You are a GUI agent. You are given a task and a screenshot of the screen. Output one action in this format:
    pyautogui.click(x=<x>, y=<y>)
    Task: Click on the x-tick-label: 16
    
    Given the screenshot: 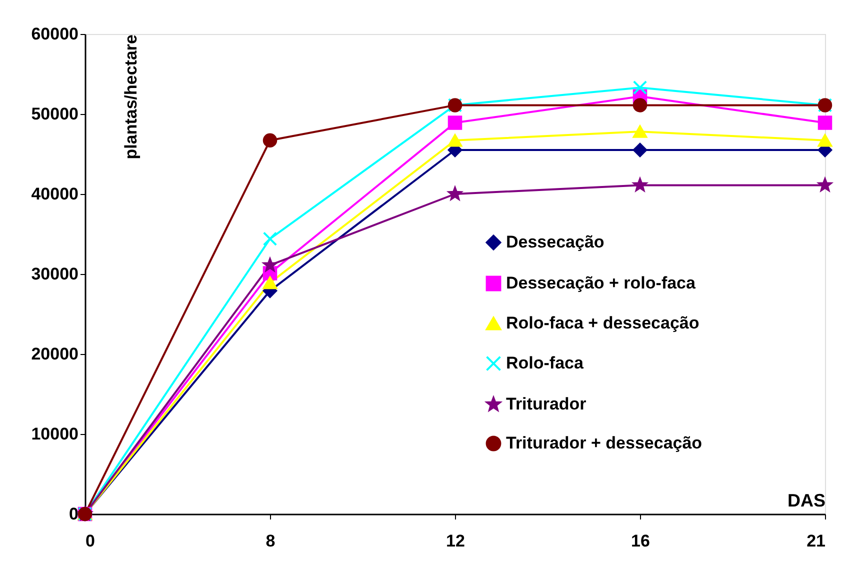 What is the action you would take?
    pyautogui.click(x=640, y=541)
    